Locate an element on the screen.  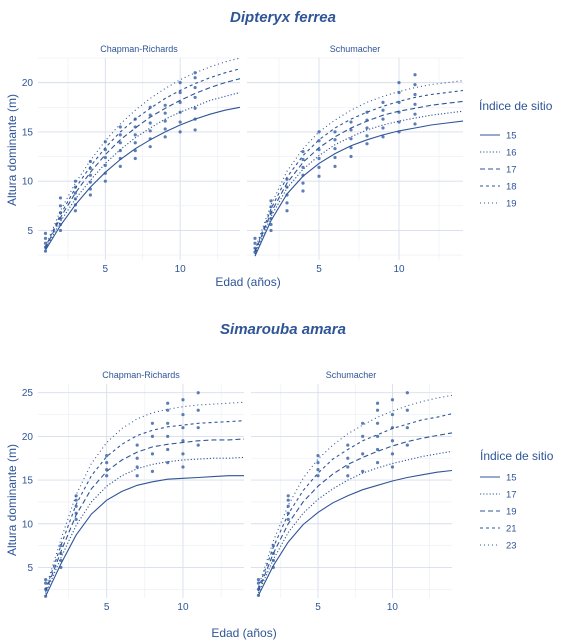
chart-title: Dipteryx ferrea is located at coordinates (283, 17).